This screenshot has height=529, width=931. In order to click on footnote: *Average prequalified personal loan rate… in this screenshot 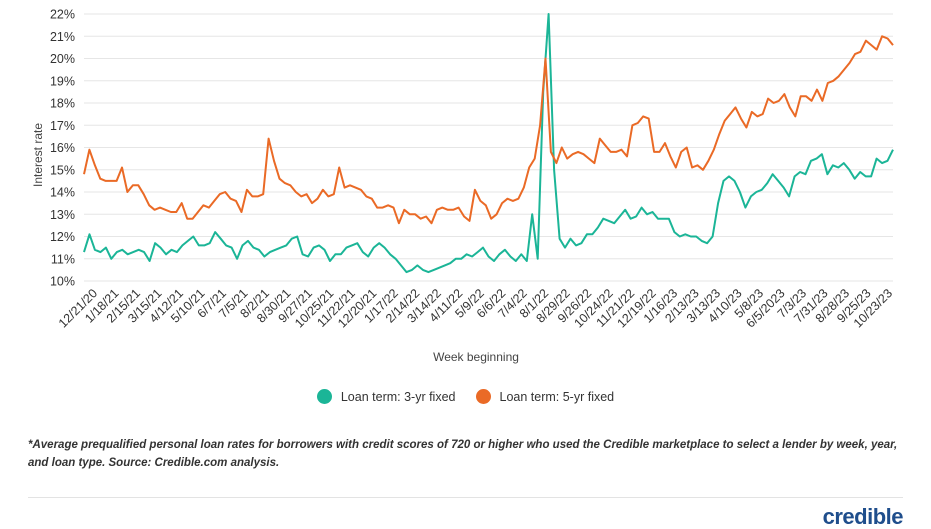, I will do `click(463, 454)`.